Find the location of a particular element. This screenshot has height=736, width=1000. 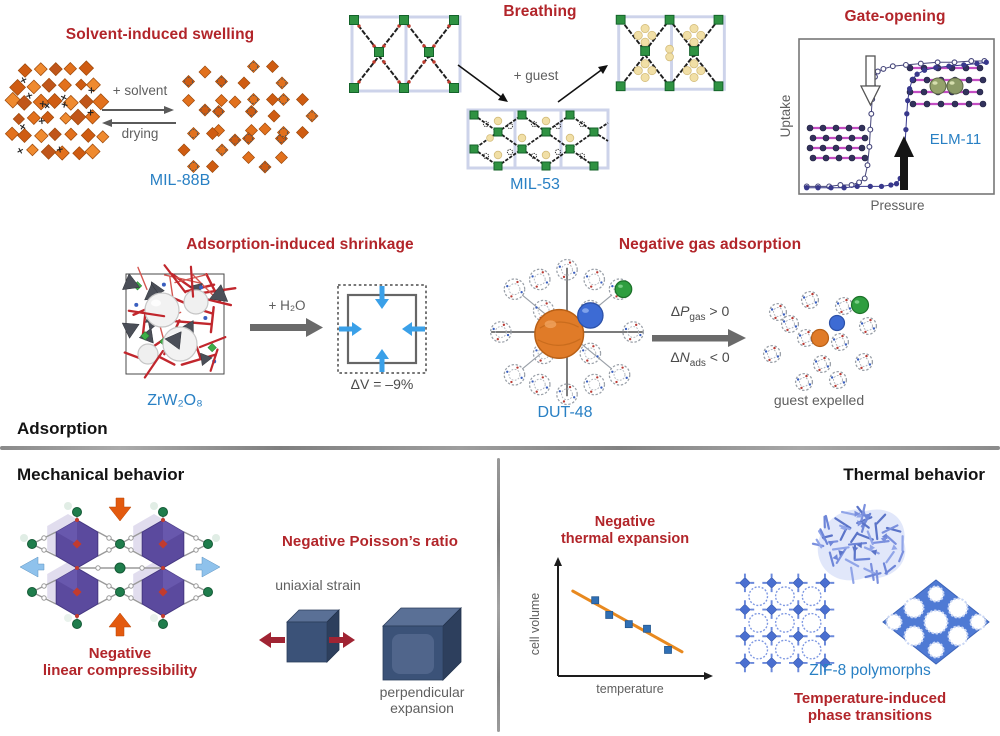

down-right-arrow-icon is located at coordinates (503, 97).